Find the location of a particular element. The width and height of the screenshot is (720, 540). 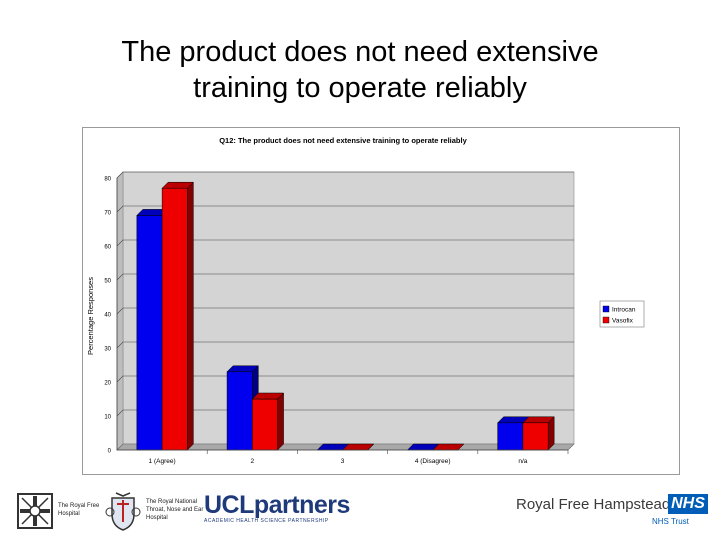

y-tick-label-60: 60 is located at coordinates (107, 248).